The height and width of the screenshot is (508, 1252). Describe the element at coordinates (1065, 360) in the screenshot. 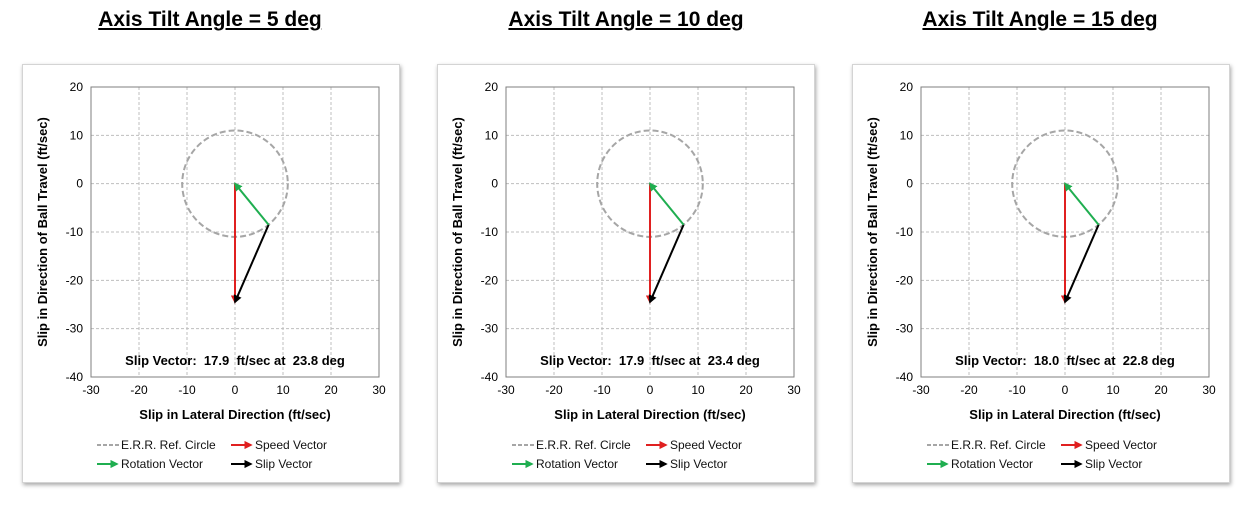

I see `slip-vector-annotation: Slip Vector: 18.0 ft/sec at 22.8 deg` at that location.